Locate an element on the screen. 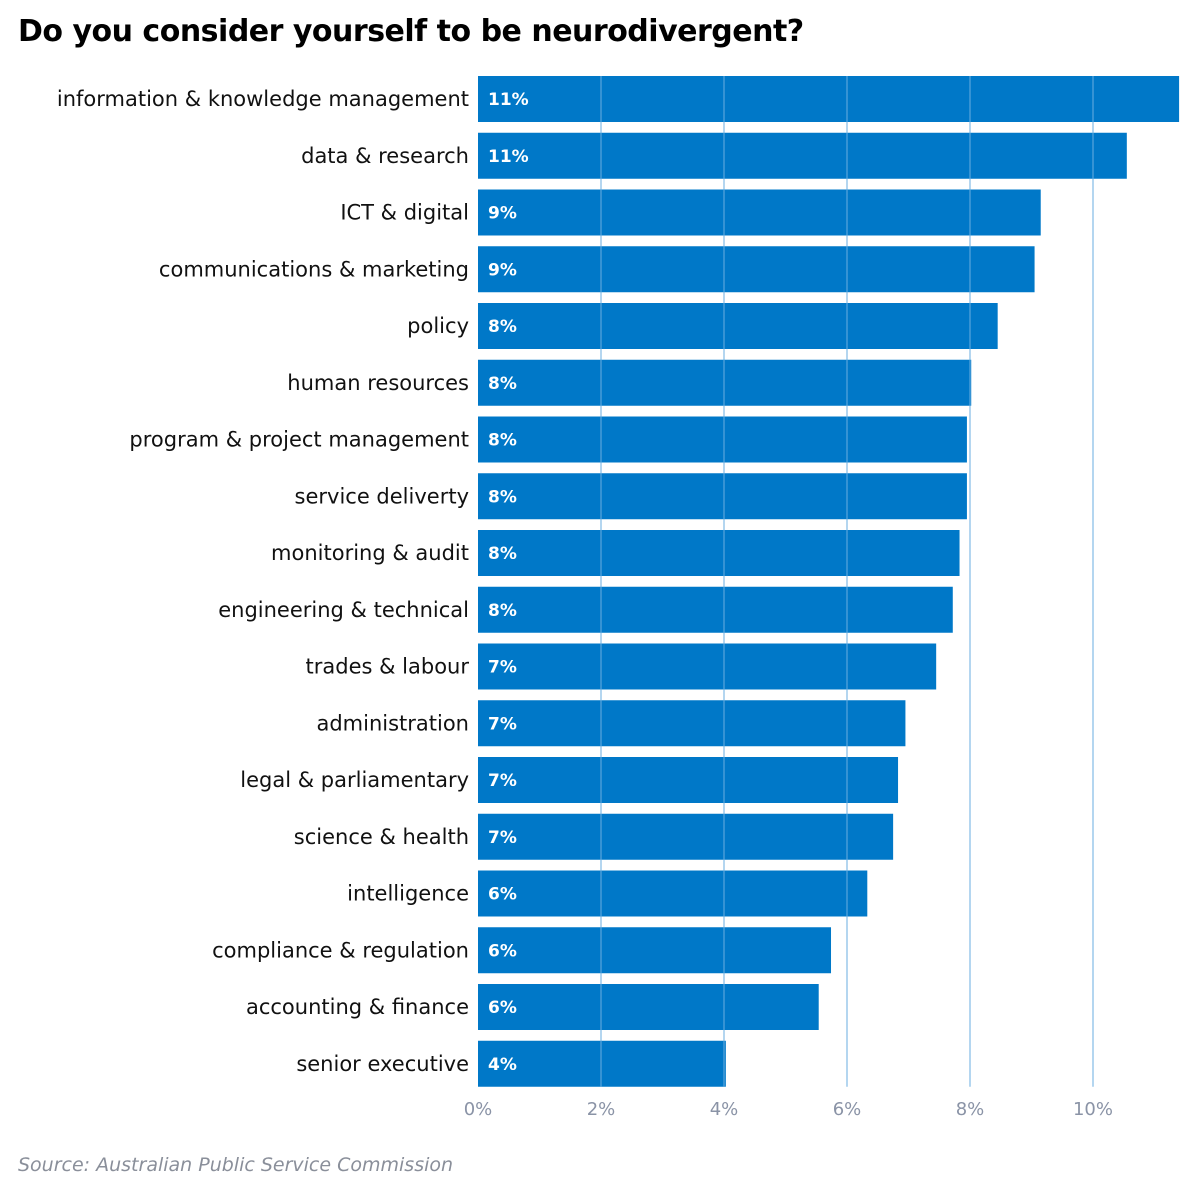  category-label: senior executive is located at coordinates (382, 1064).